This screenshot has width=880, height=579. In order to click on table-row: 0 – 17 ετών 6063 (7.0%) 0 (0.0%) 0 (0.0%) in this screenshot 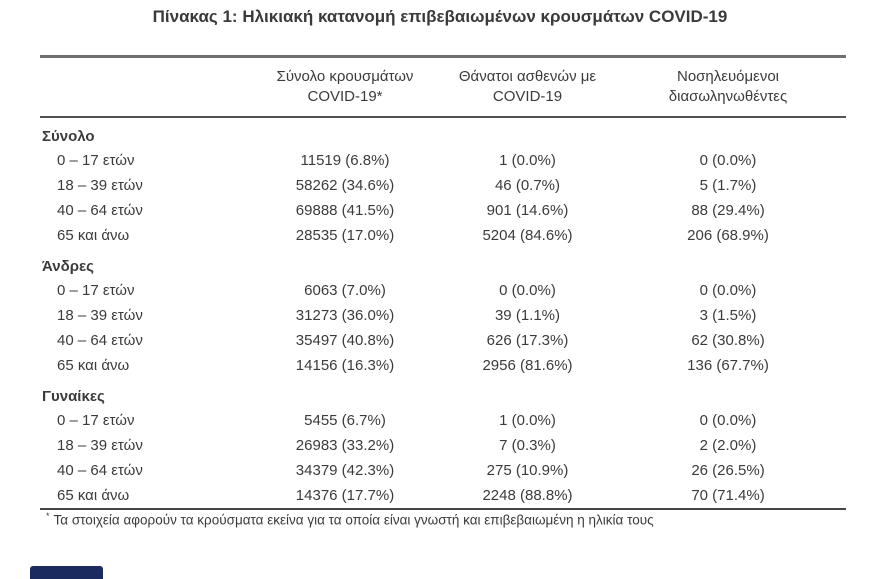, I will do `click(443, 290)`.